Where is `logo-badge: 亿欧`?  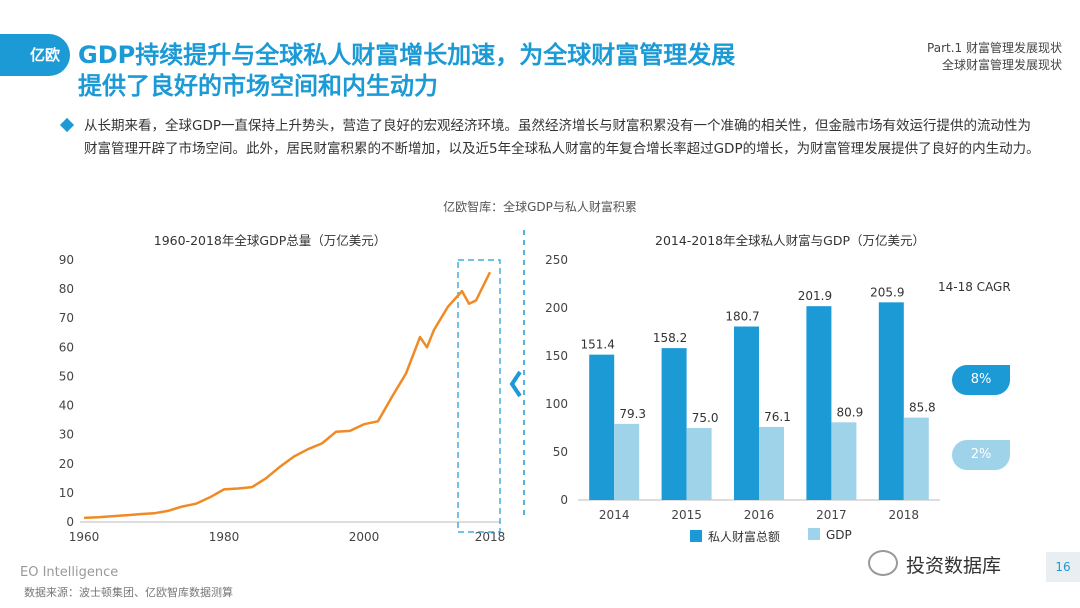
logo-badge: 亿欧 is located at coordinates (35, 55).